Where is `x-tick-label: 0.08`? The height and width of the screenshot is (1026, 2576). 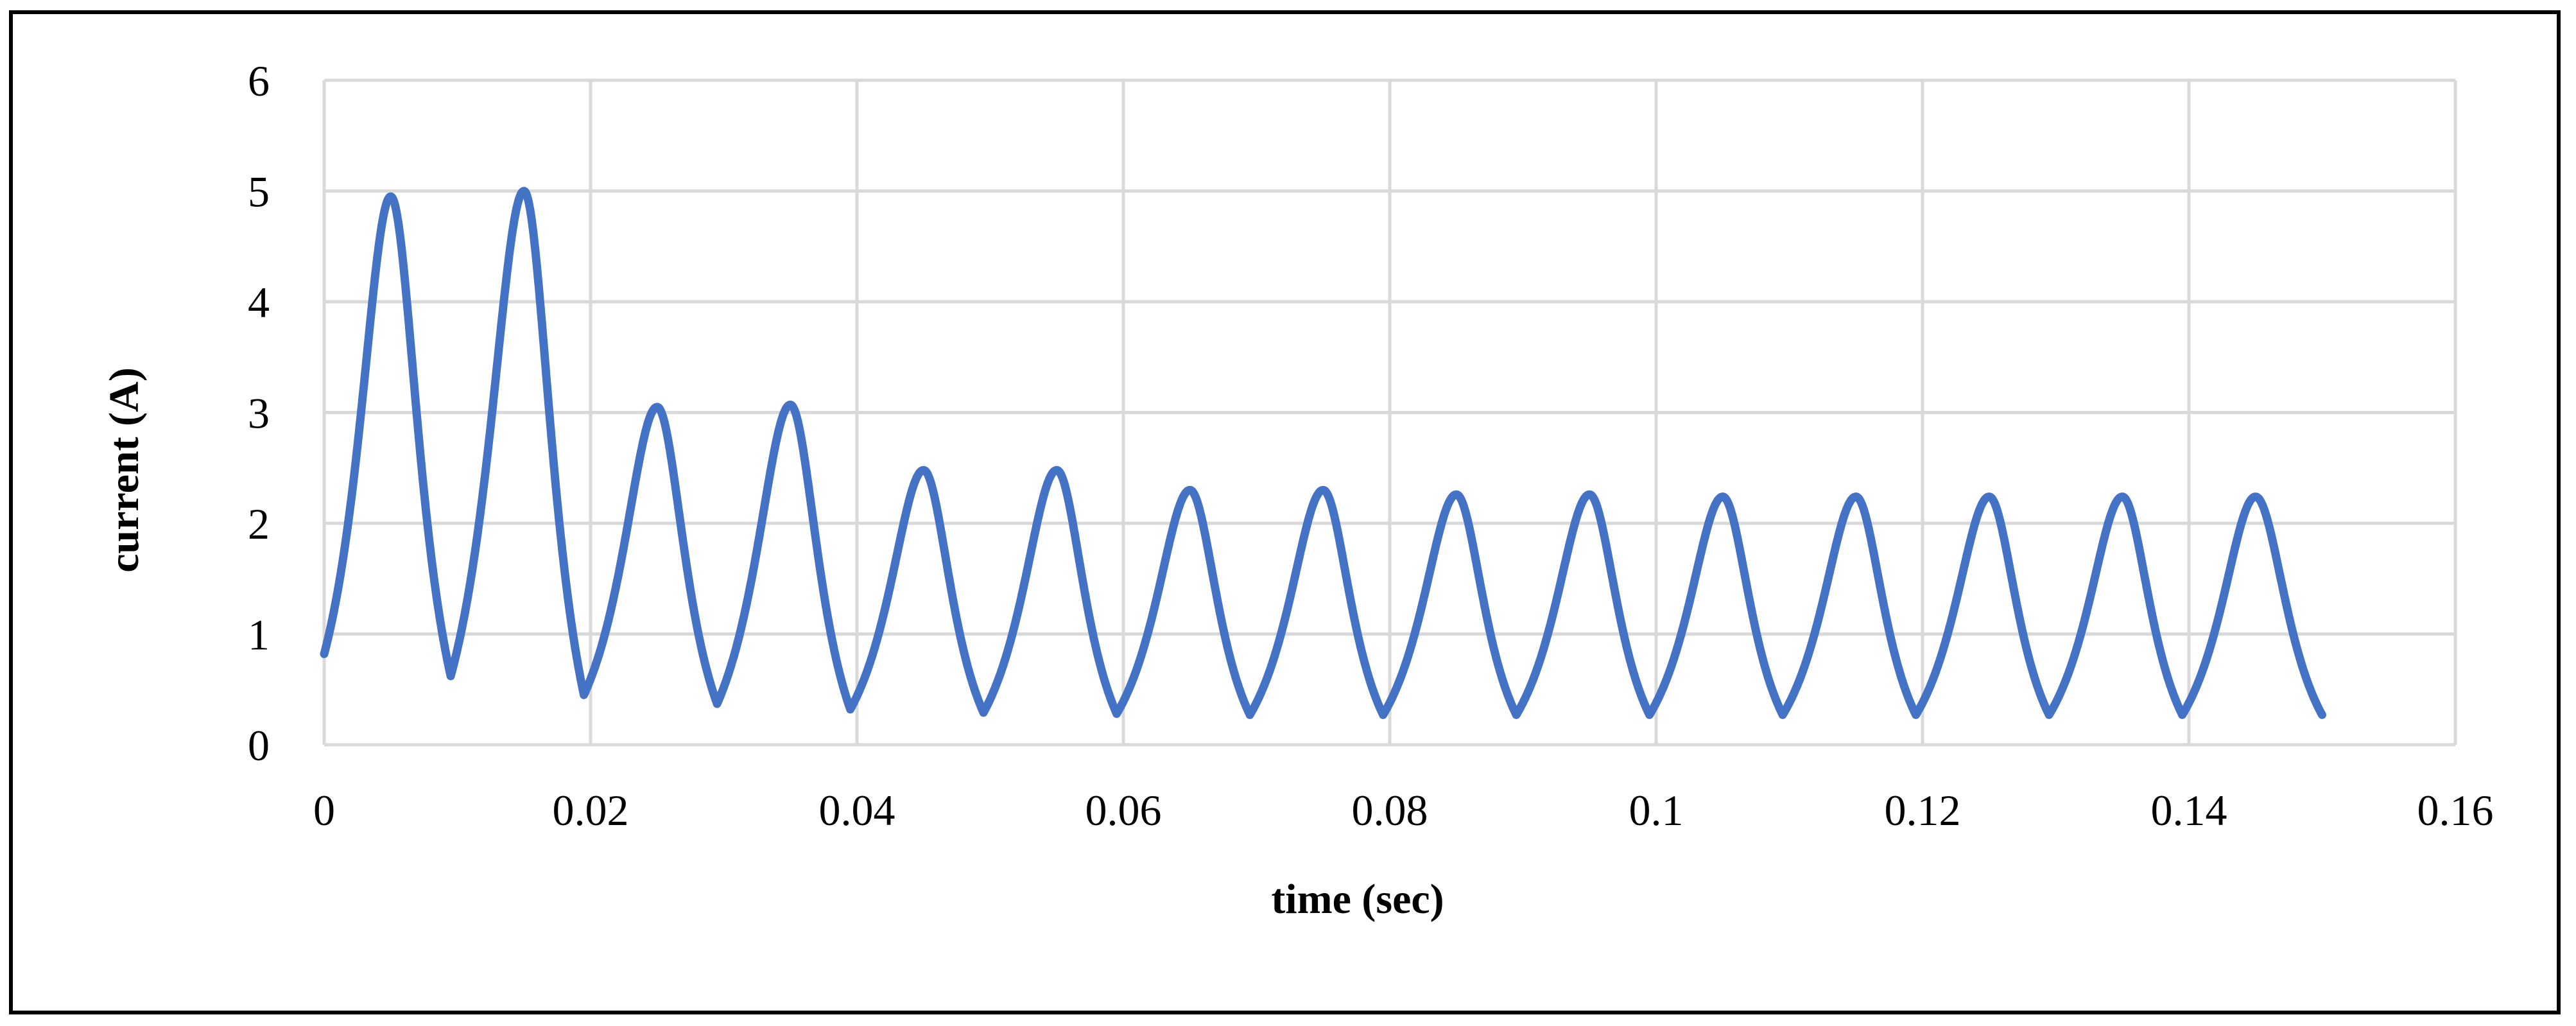
x-tick-label: 0.08 is located at coordinates (1390, 810).